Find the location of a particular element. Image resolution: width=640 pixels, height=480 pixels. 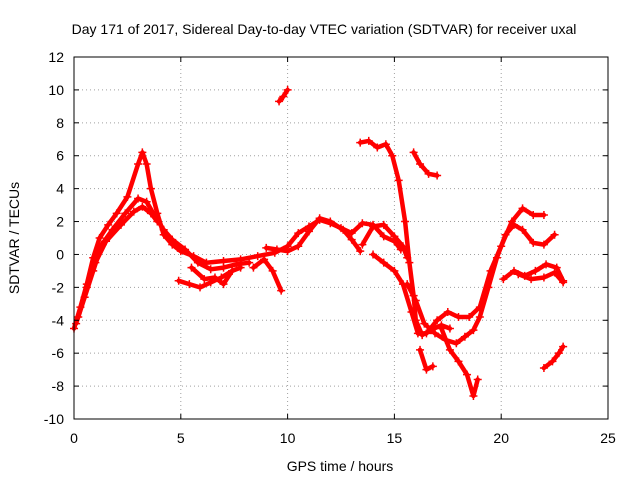

series-sat-g is located at coordinates (313, 235).